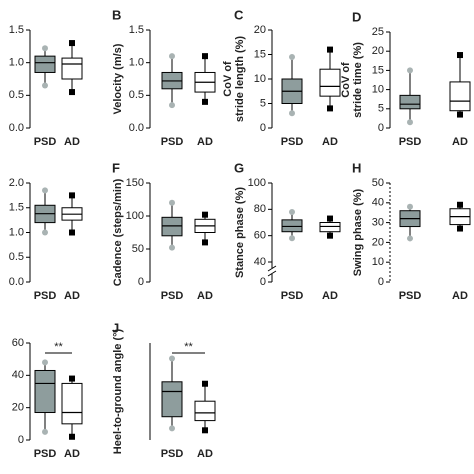 This screenshot has width=474, height=474. I want to click on y-axis-label: Heel-to-ground angle (°), so click(118, 391).